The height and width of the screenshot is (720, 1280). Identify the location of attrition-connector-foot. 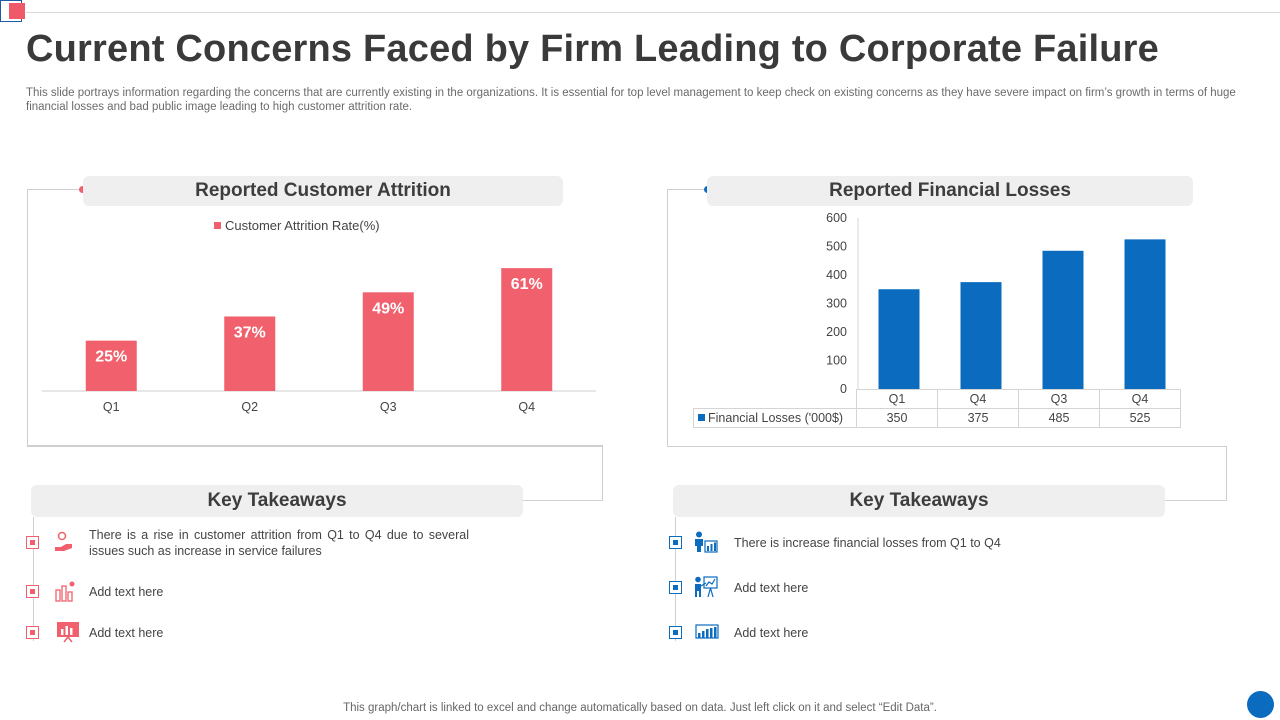
(562, 500).